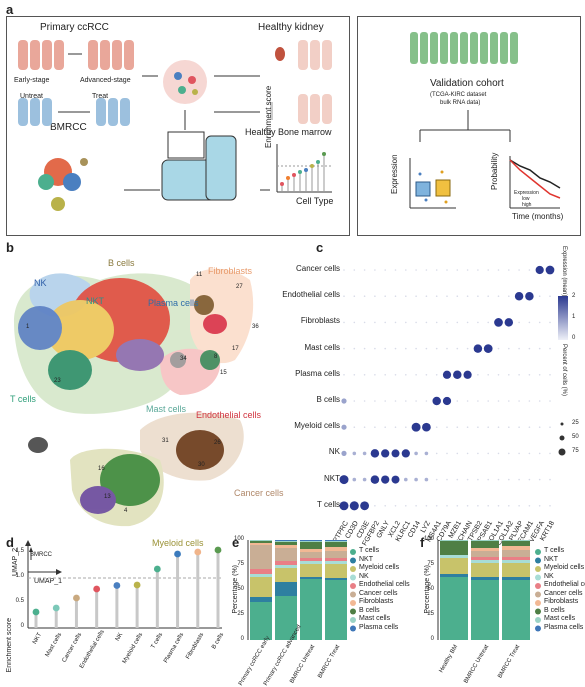 The image size is (585, 687). I want to click on early-stage-label: Early-stage, so click(32, 80).